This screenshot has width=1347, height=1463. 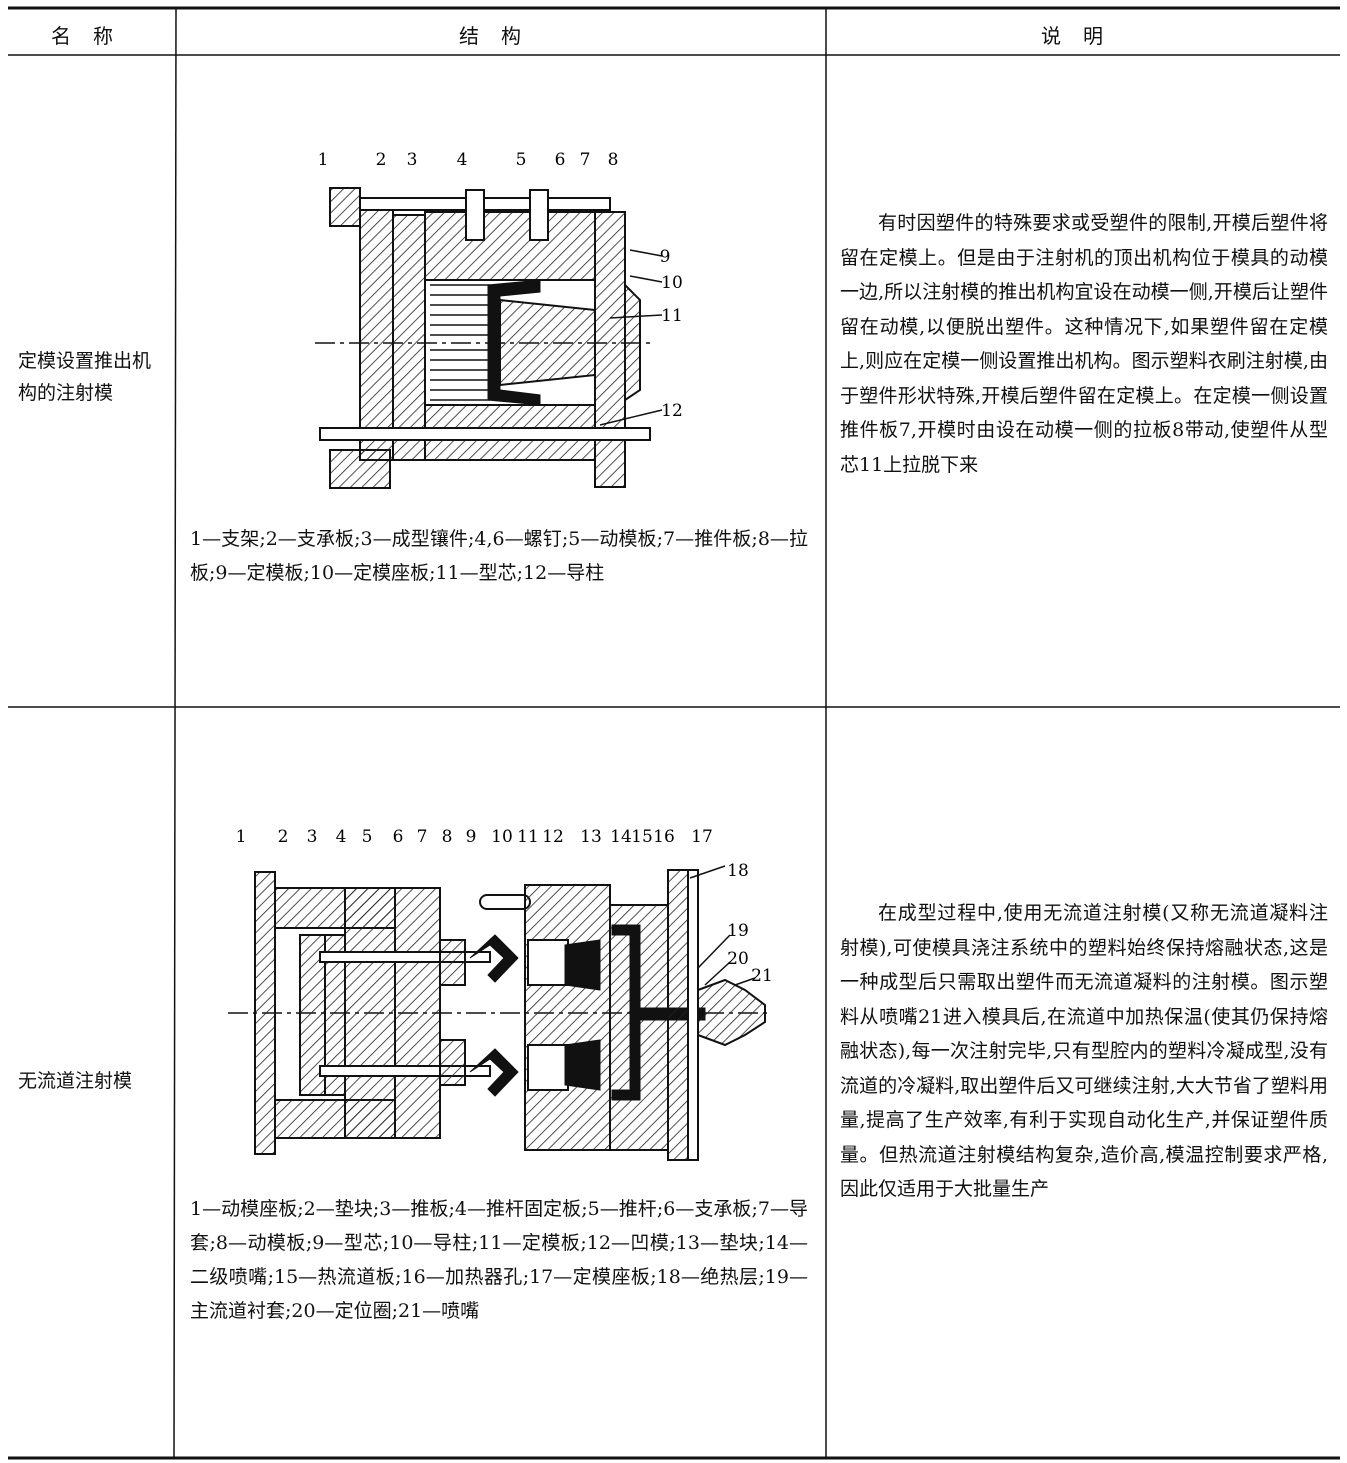 I want to click on header-cell: 结构, so click(x=501, y=36).